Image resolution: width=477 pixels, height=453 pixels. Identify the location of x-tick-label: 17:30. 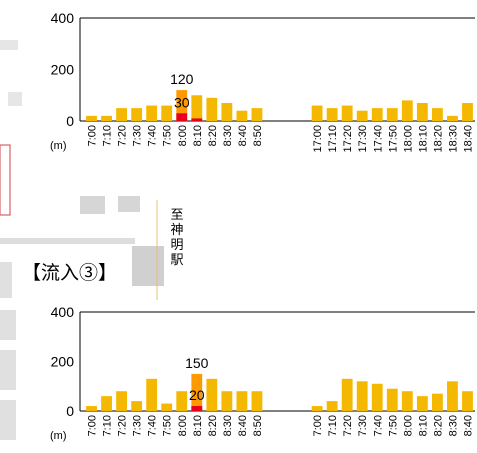
(363, 139).